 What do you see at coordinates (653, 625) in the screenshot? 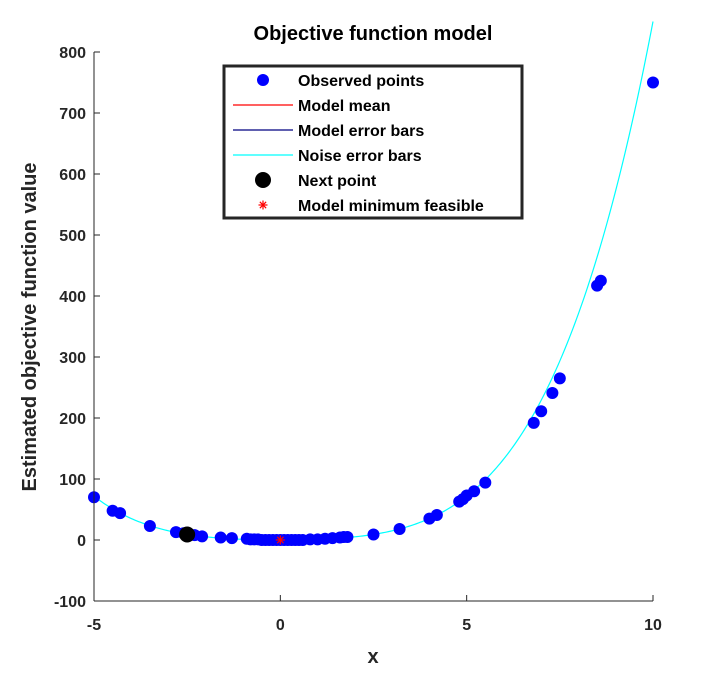
I see `x-tick-label: 10` at bounding box center [653, 625].